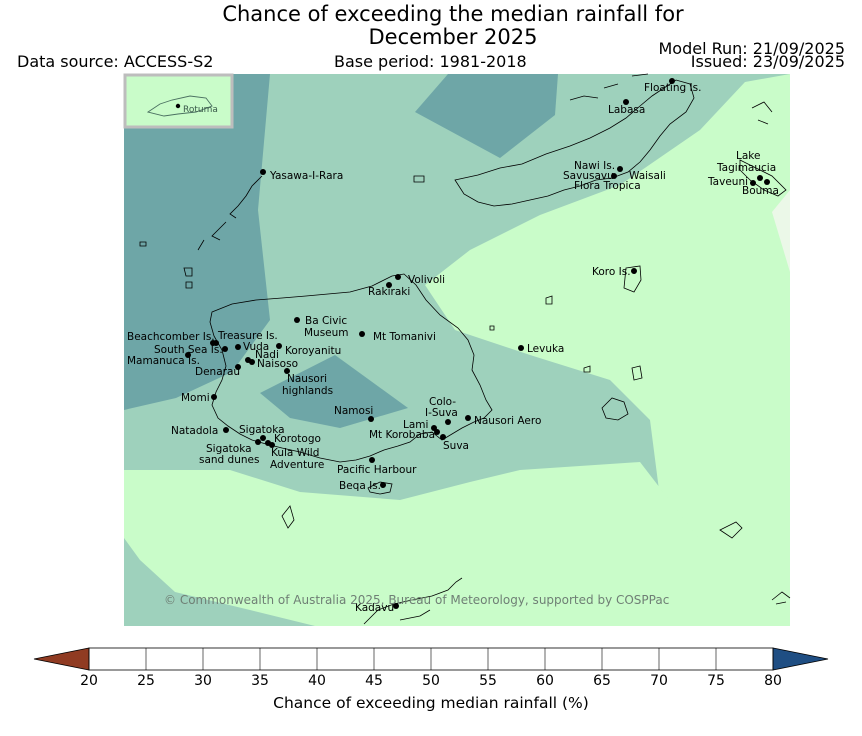 Image resolution: width=862 pixels, height=736 pixels. I want to click on place-label: Lami, so click(415, 425).